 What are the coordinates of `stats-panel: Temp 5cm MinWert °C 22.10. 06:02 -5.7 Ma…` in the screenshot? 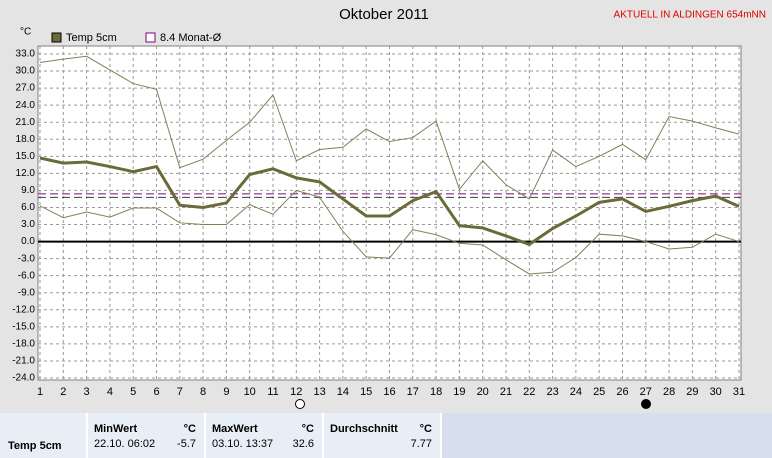 It's located at (386, 435).